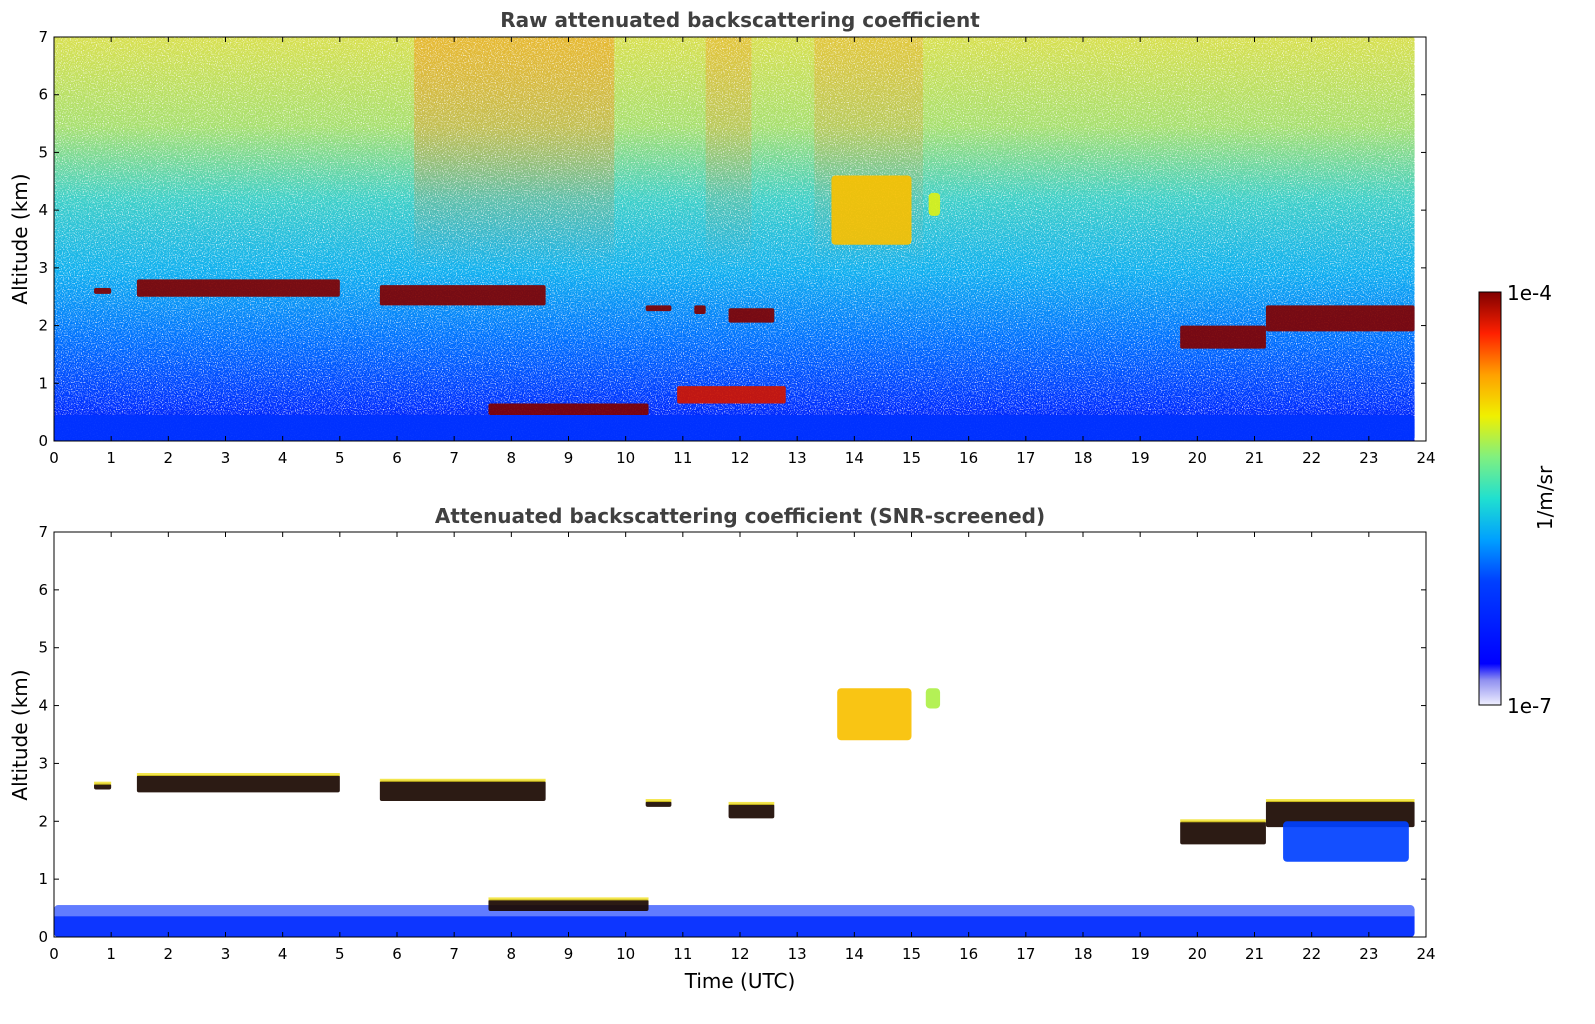  I want to click on x-tick-label: 12, so click(739, 954).